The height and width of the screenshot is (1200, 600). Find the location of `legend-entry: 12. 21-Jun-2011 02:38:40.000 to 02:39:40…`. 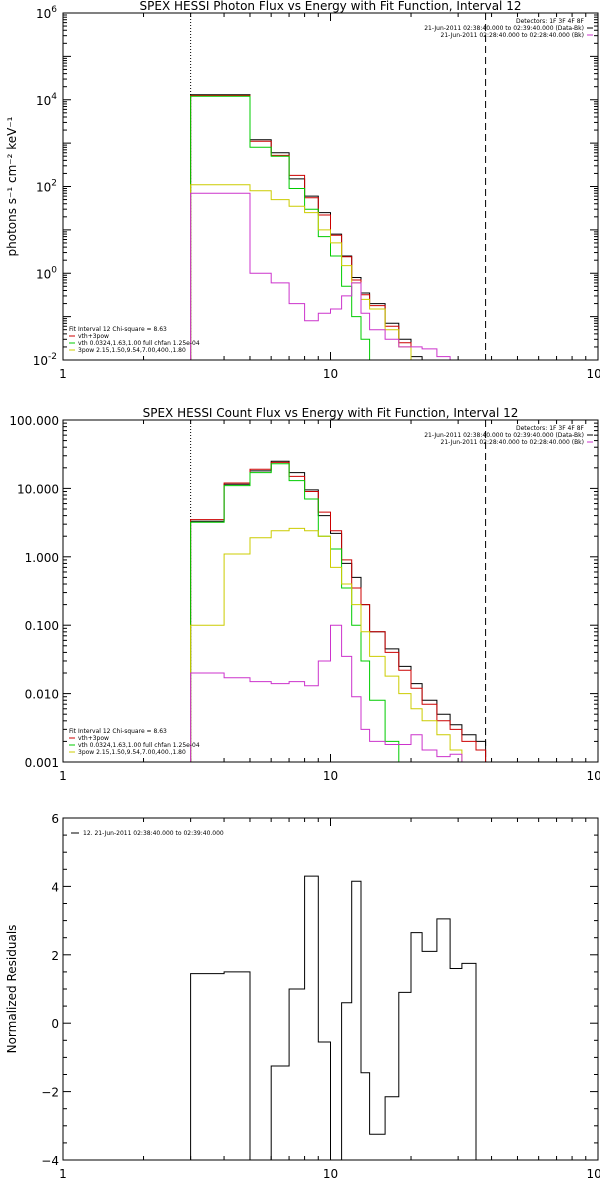

legend-entry: 12. 21-Jun-2011 02:38:40.000 to 02:39:40… is located at coordinates (153, 833).